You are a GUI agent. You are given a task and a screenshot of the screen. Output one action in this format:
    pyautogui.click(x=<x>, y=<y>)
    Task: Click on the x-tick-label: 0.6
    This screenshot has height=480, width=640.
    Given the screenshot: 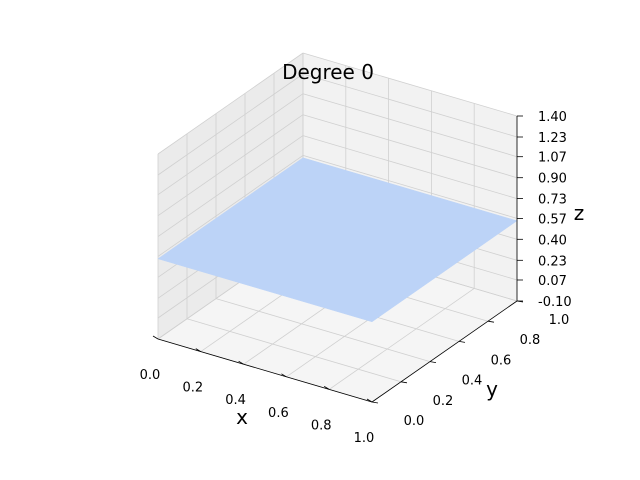 What is the action you would take?
    pyautogui.click(x=278, y=413)
    